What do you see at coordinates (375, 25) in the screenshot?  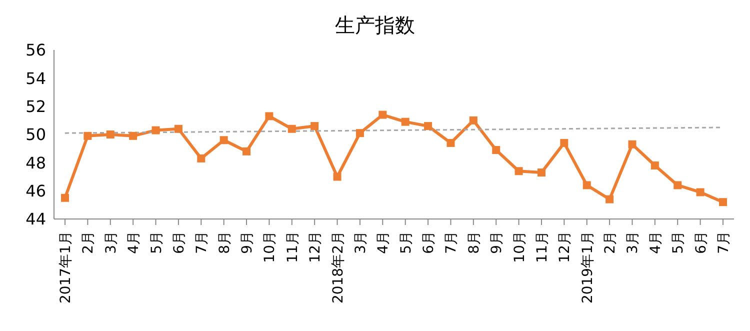 I see `chart-title: 生产指数` at bounding box center [375, 25].